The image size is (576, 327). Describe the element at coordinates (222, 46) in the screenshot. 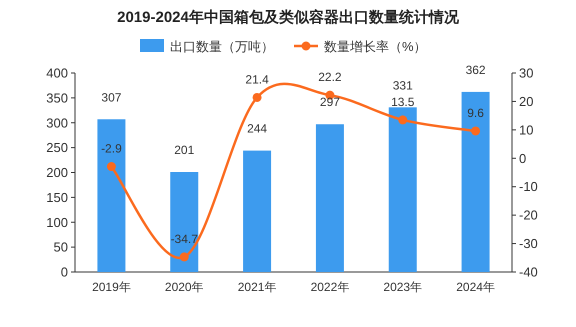

I see `legend-label: 出口数量（万吨）` at that location.